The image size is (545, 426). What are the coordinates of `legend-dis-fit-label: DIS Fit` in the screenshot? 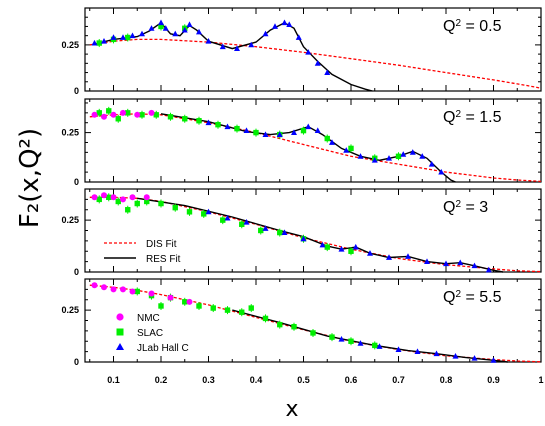 It's located at (161, 244).